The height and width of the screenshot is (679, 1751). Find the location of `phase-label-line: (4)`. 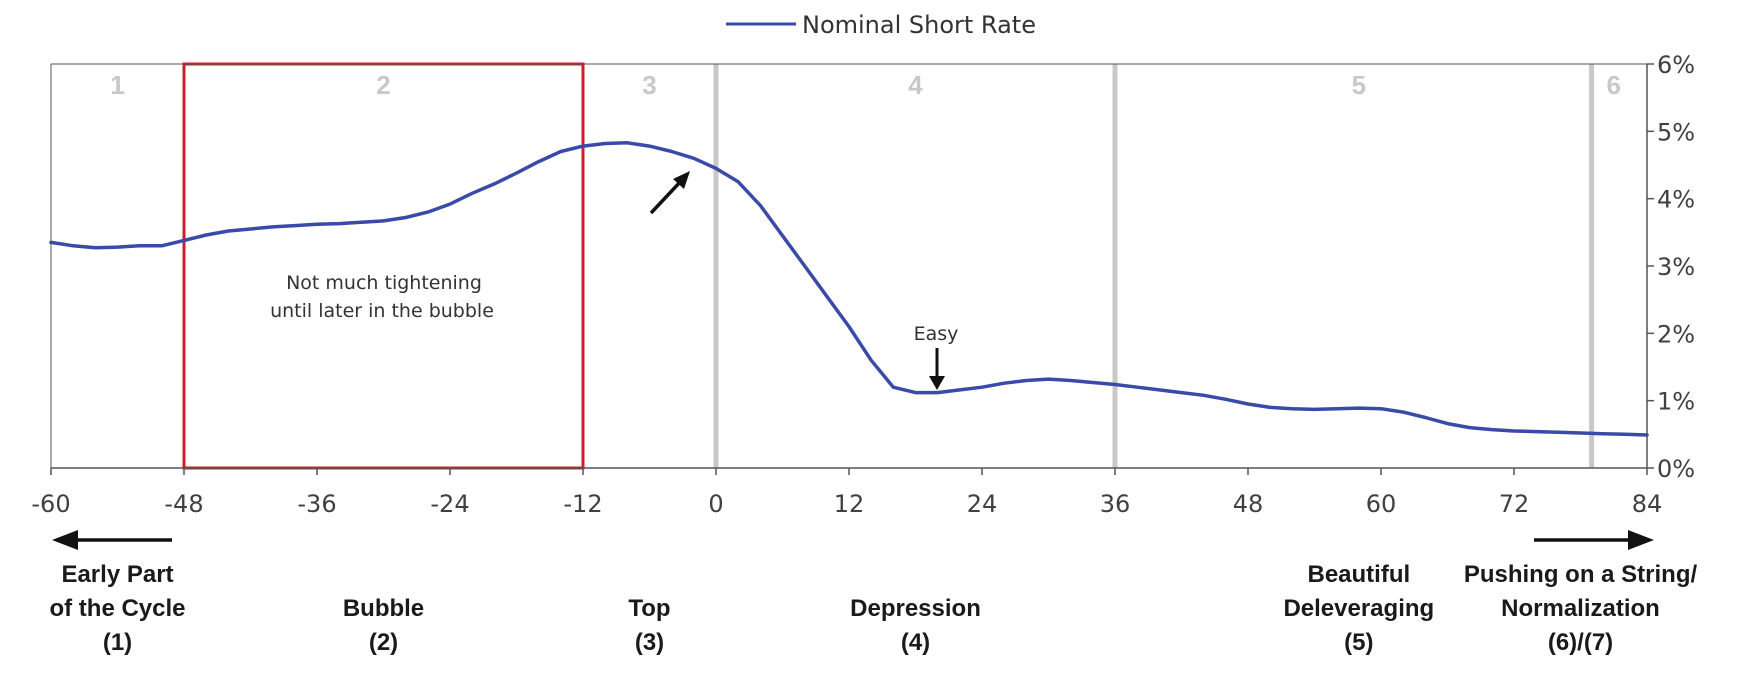

phase-label-line: (4) is located at coordinates (915, 642).